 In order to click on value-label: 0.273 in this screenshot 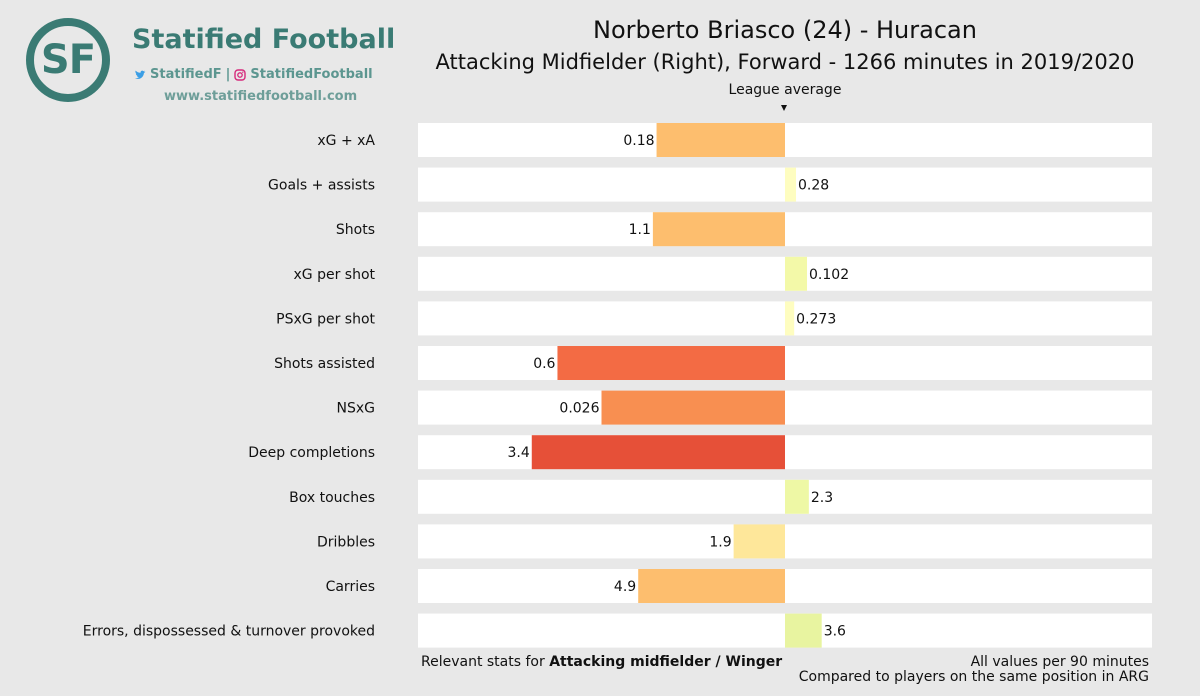, I will do `click(816, 319)`.